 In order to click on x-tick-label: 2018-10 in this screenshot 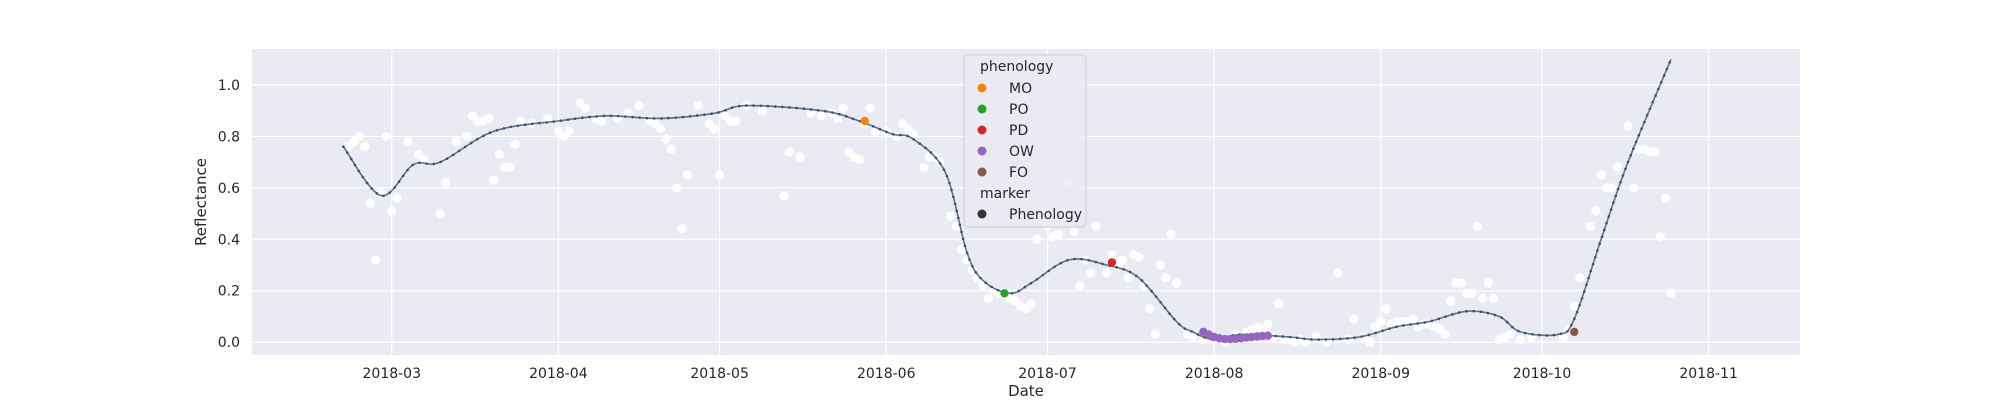, I will do `click(1542, 374)`.